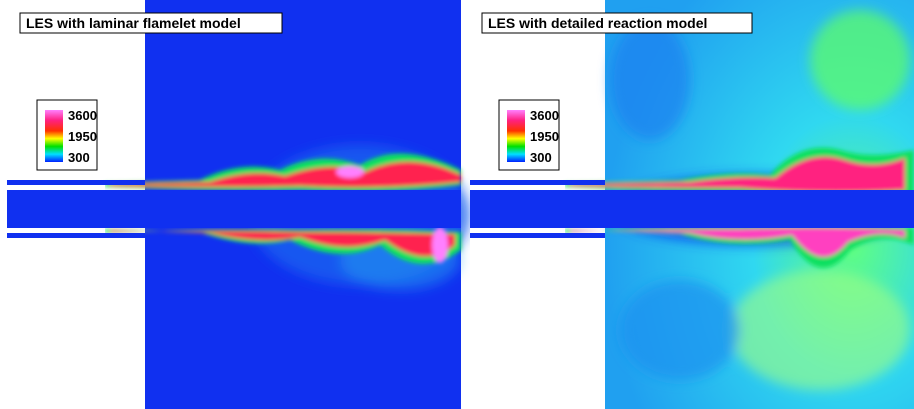 This screenshot has width=914, height=409. I want to click on panel-title: LES with detailed reaction model, so click(597, 23).